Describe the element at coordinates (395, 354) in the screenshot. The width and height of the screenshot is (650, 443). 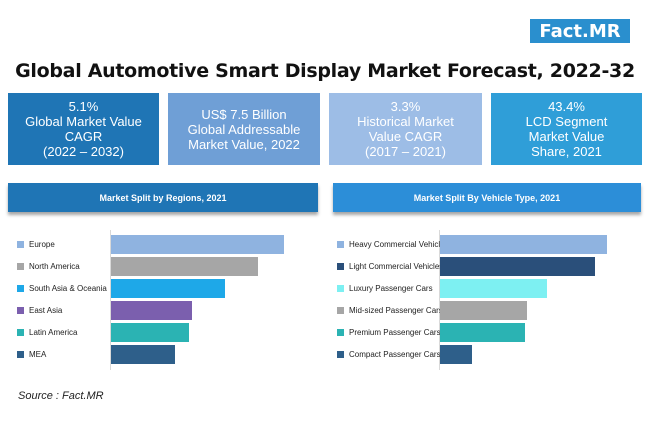
I see `category-label-text: Compact Passenger Cars` at that location.